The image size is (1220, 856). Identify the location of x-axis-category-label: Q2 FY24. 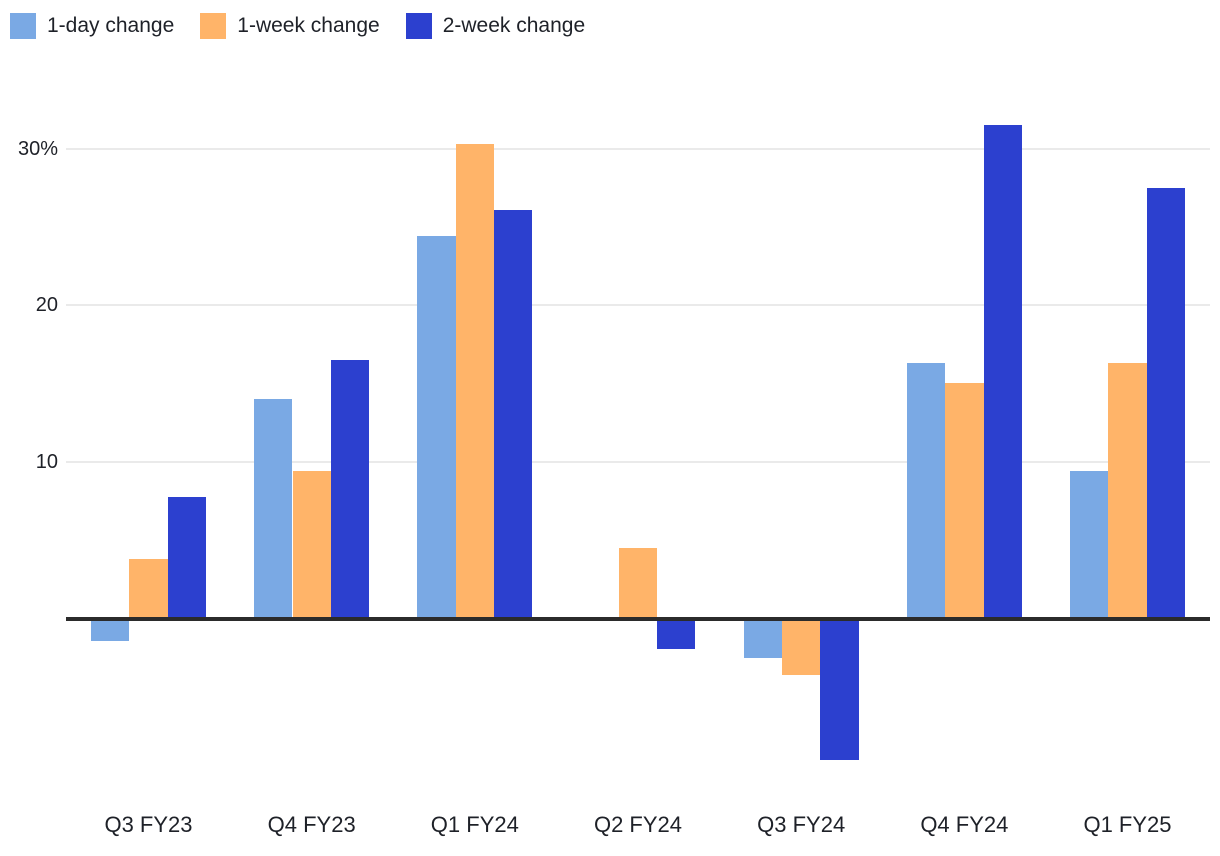
(638, 824).